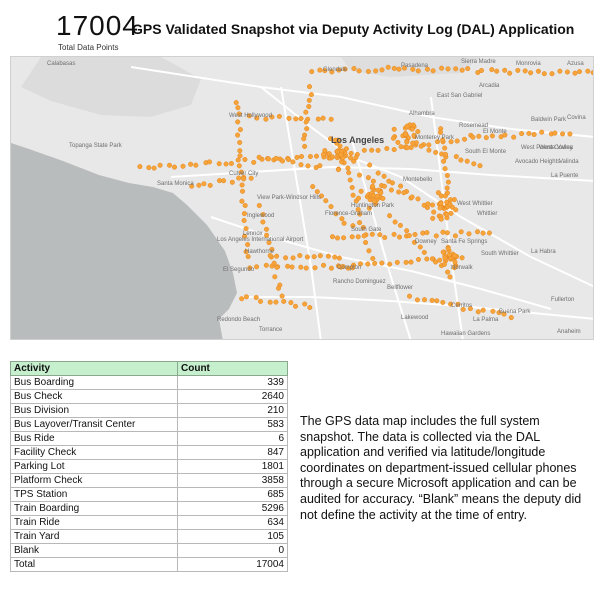 Image resolution: width=600 pixels, height=600 pixels. Describe the element at coordinates (576, 118) in the screenshot. I see `map-label-covina: Covina` at that location.